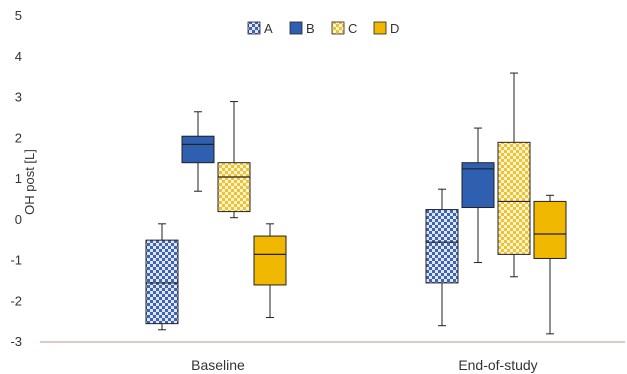 The width and height of the screenshot is (627, 374). What do you see at coordinates (18, 56) in the screenshot?
I see `y-tick-label: 4` at bounding box center [18, 56].